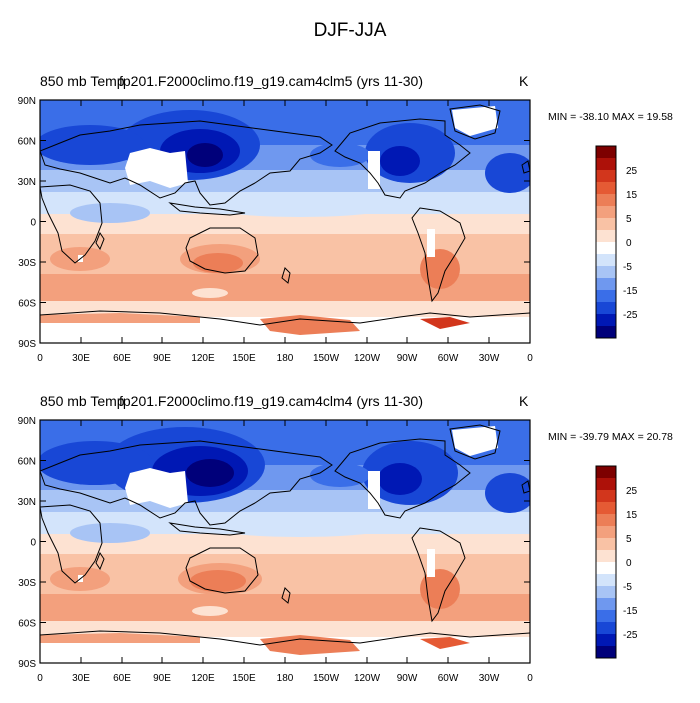  Describe the element at coordinates (350, 30) in the screenshot. I see `figure-title: DJF-JJA` at that location.